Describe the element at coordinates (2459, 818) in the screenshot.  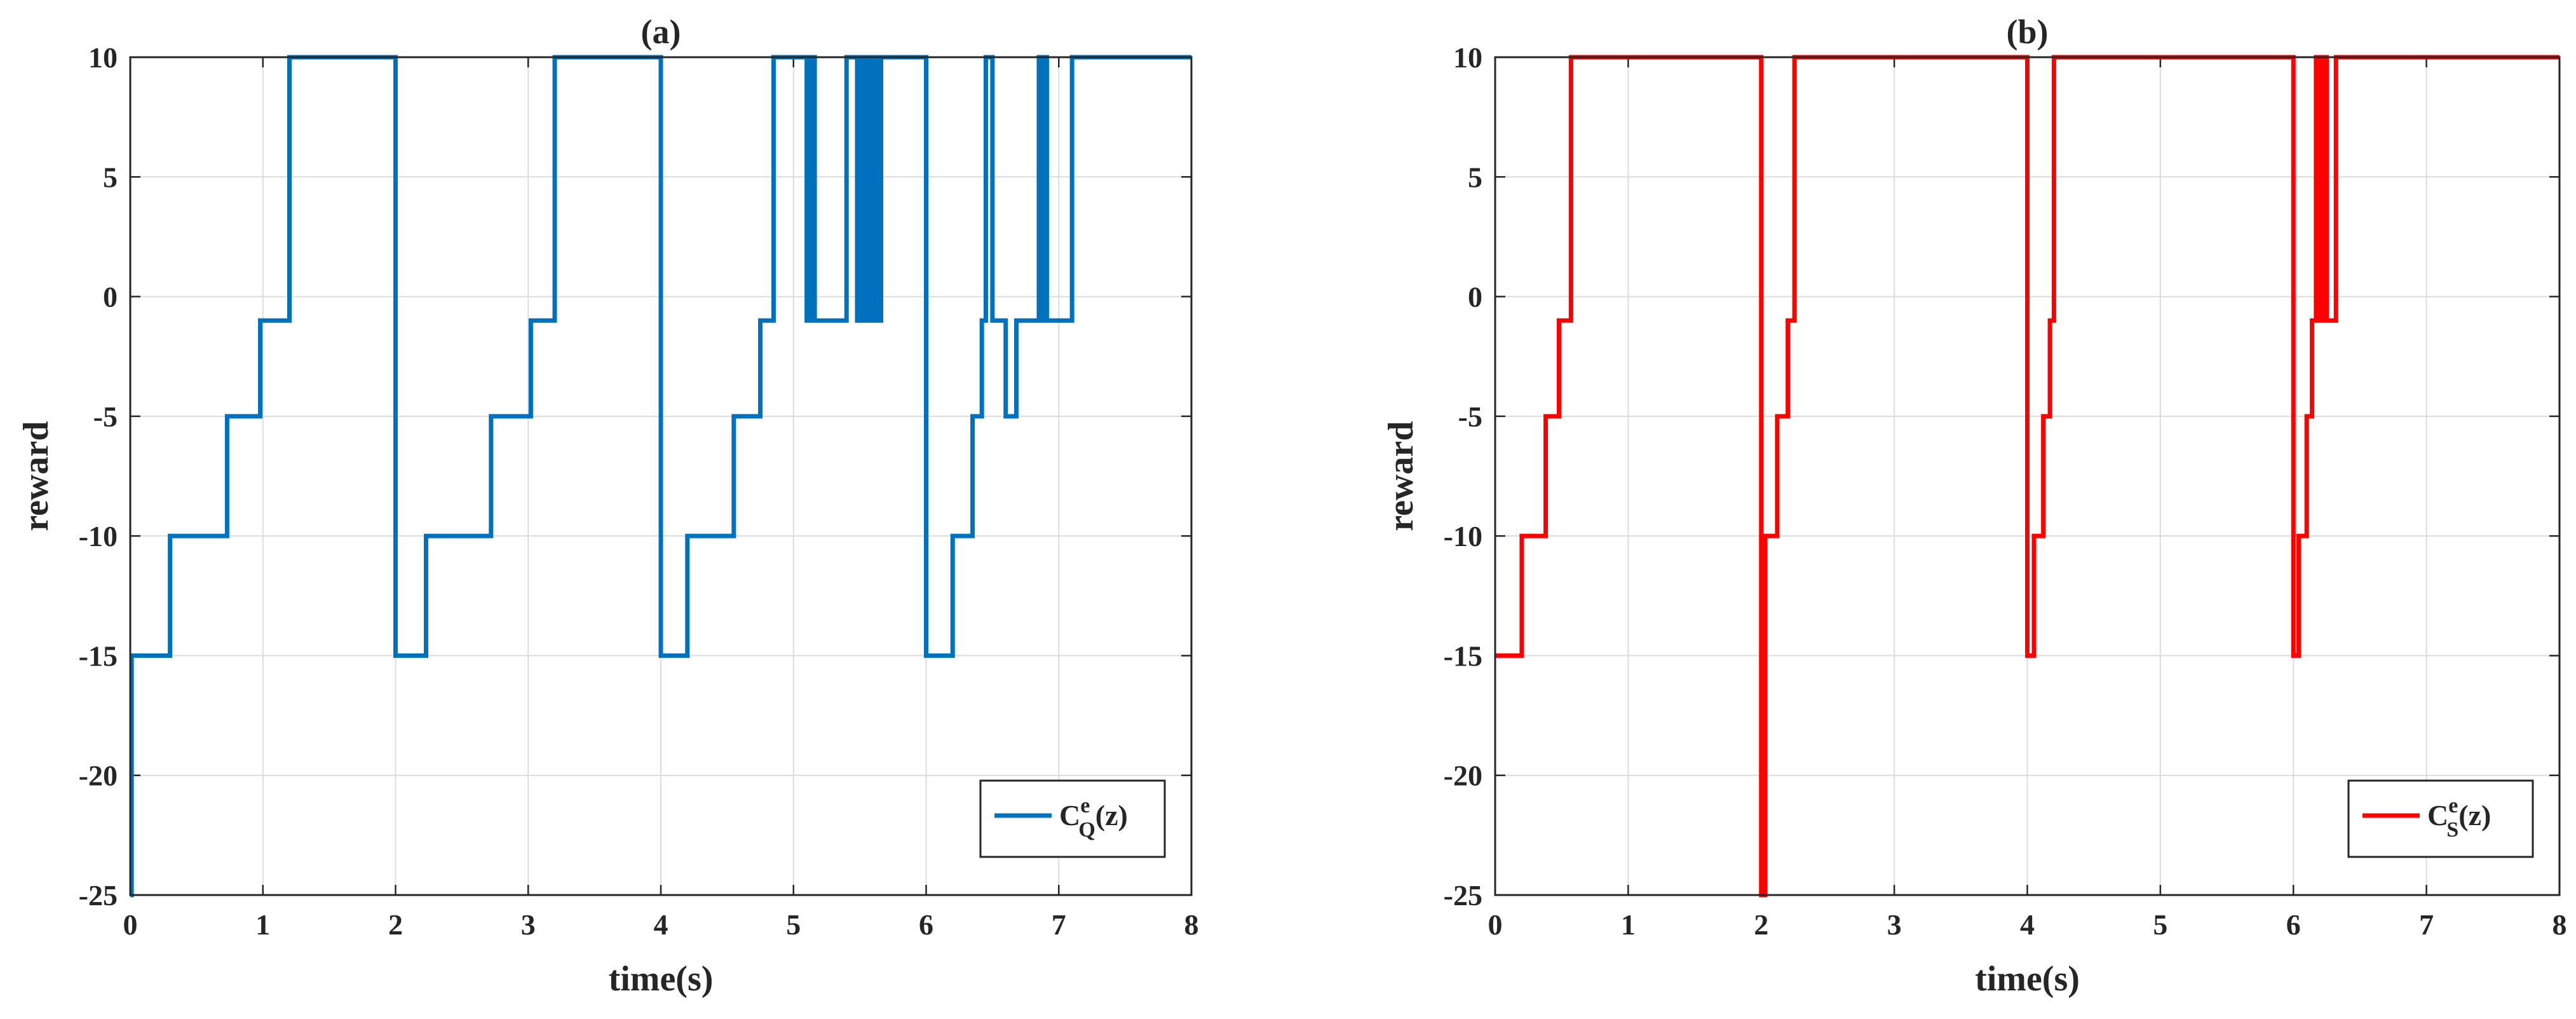
I see `legend-label: Ce S(z)` at that location.